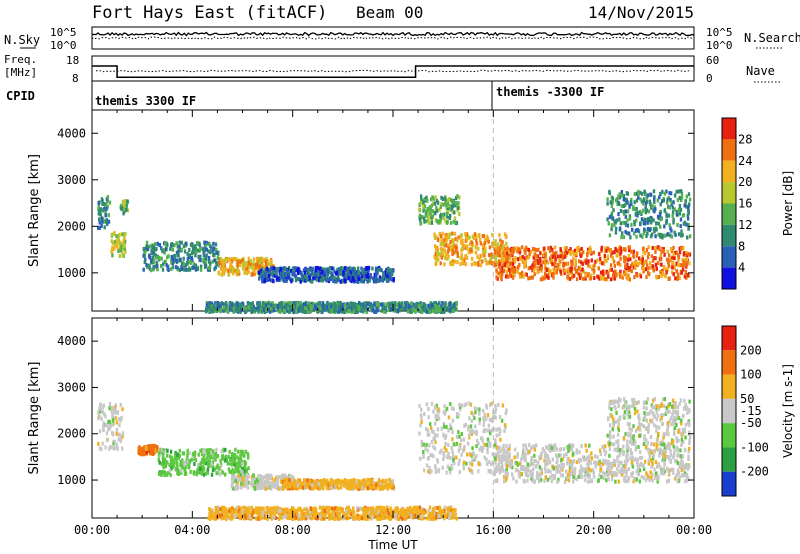 This screenshot has height=554, width=800. What do you see at coordinates (729, 214) in the screenshot?
I see `power-colorbar-swatch` at bounding box center [729, 214].